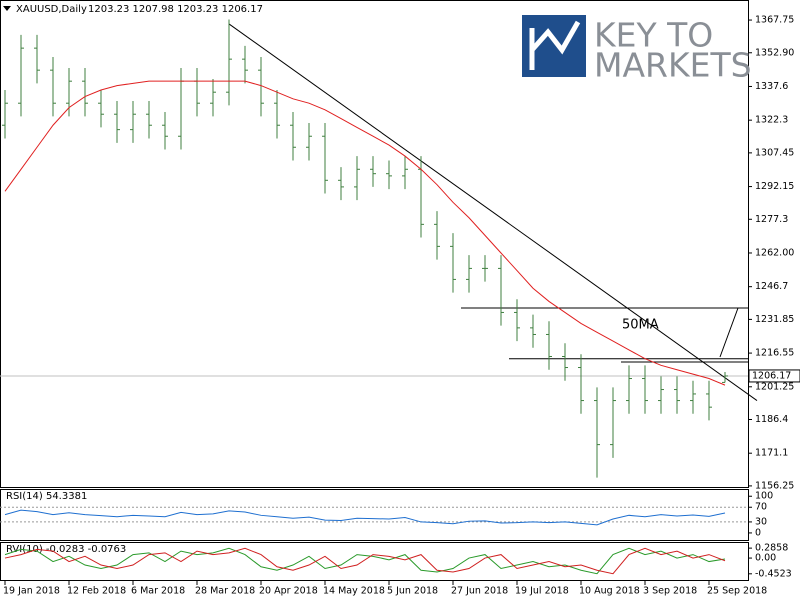  Describe the element at coordinates (51, 9) in the screenshot. I see `chart-title: XAUUSD,Daily` at that location.